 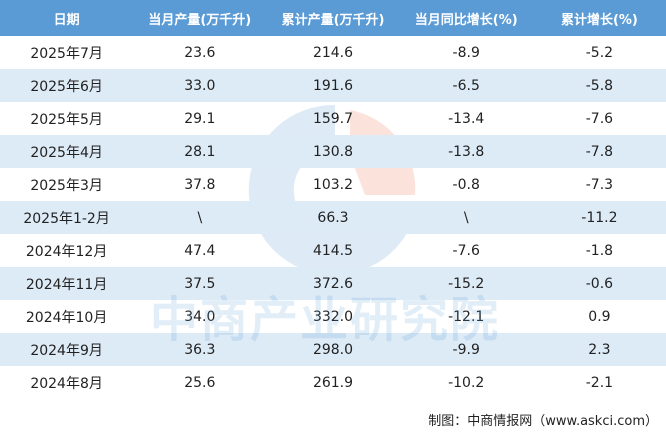 I want to click on table-cell: 2024年11月, so click(x=66, y=284).